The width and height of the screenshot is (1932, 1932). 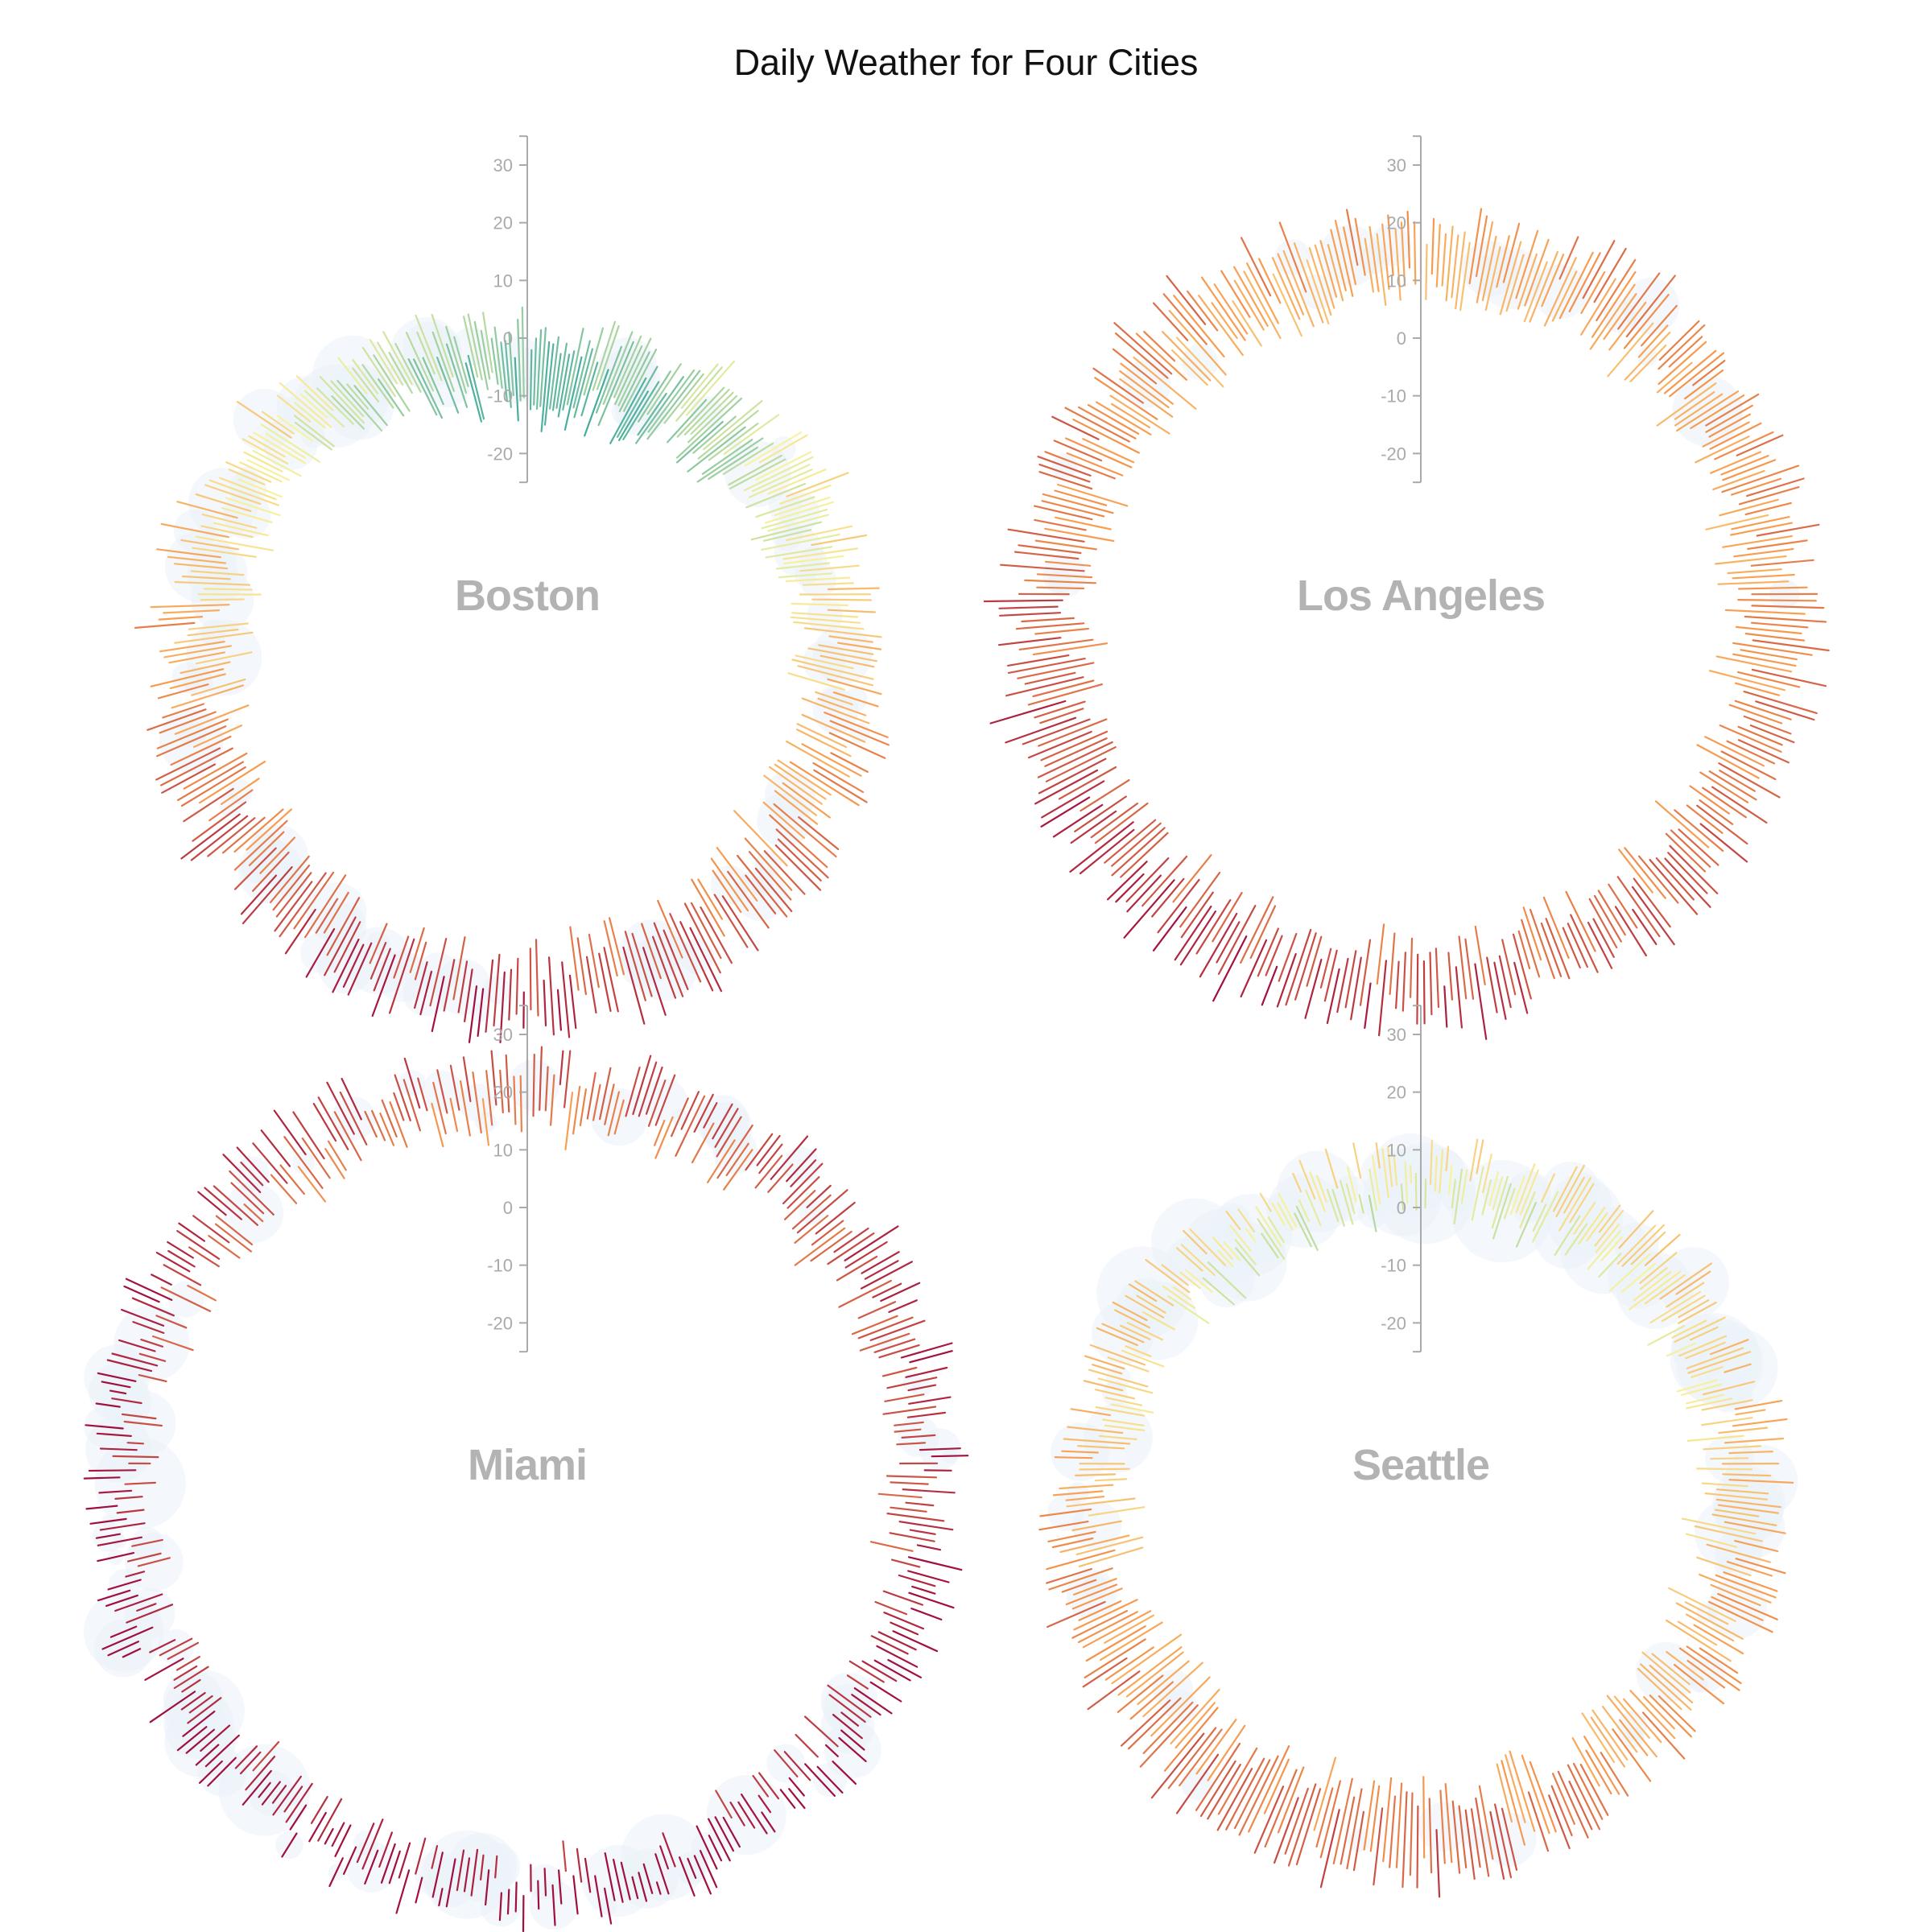 I want to click on y-tick-label: -20, so click(x=1393, y=1323).